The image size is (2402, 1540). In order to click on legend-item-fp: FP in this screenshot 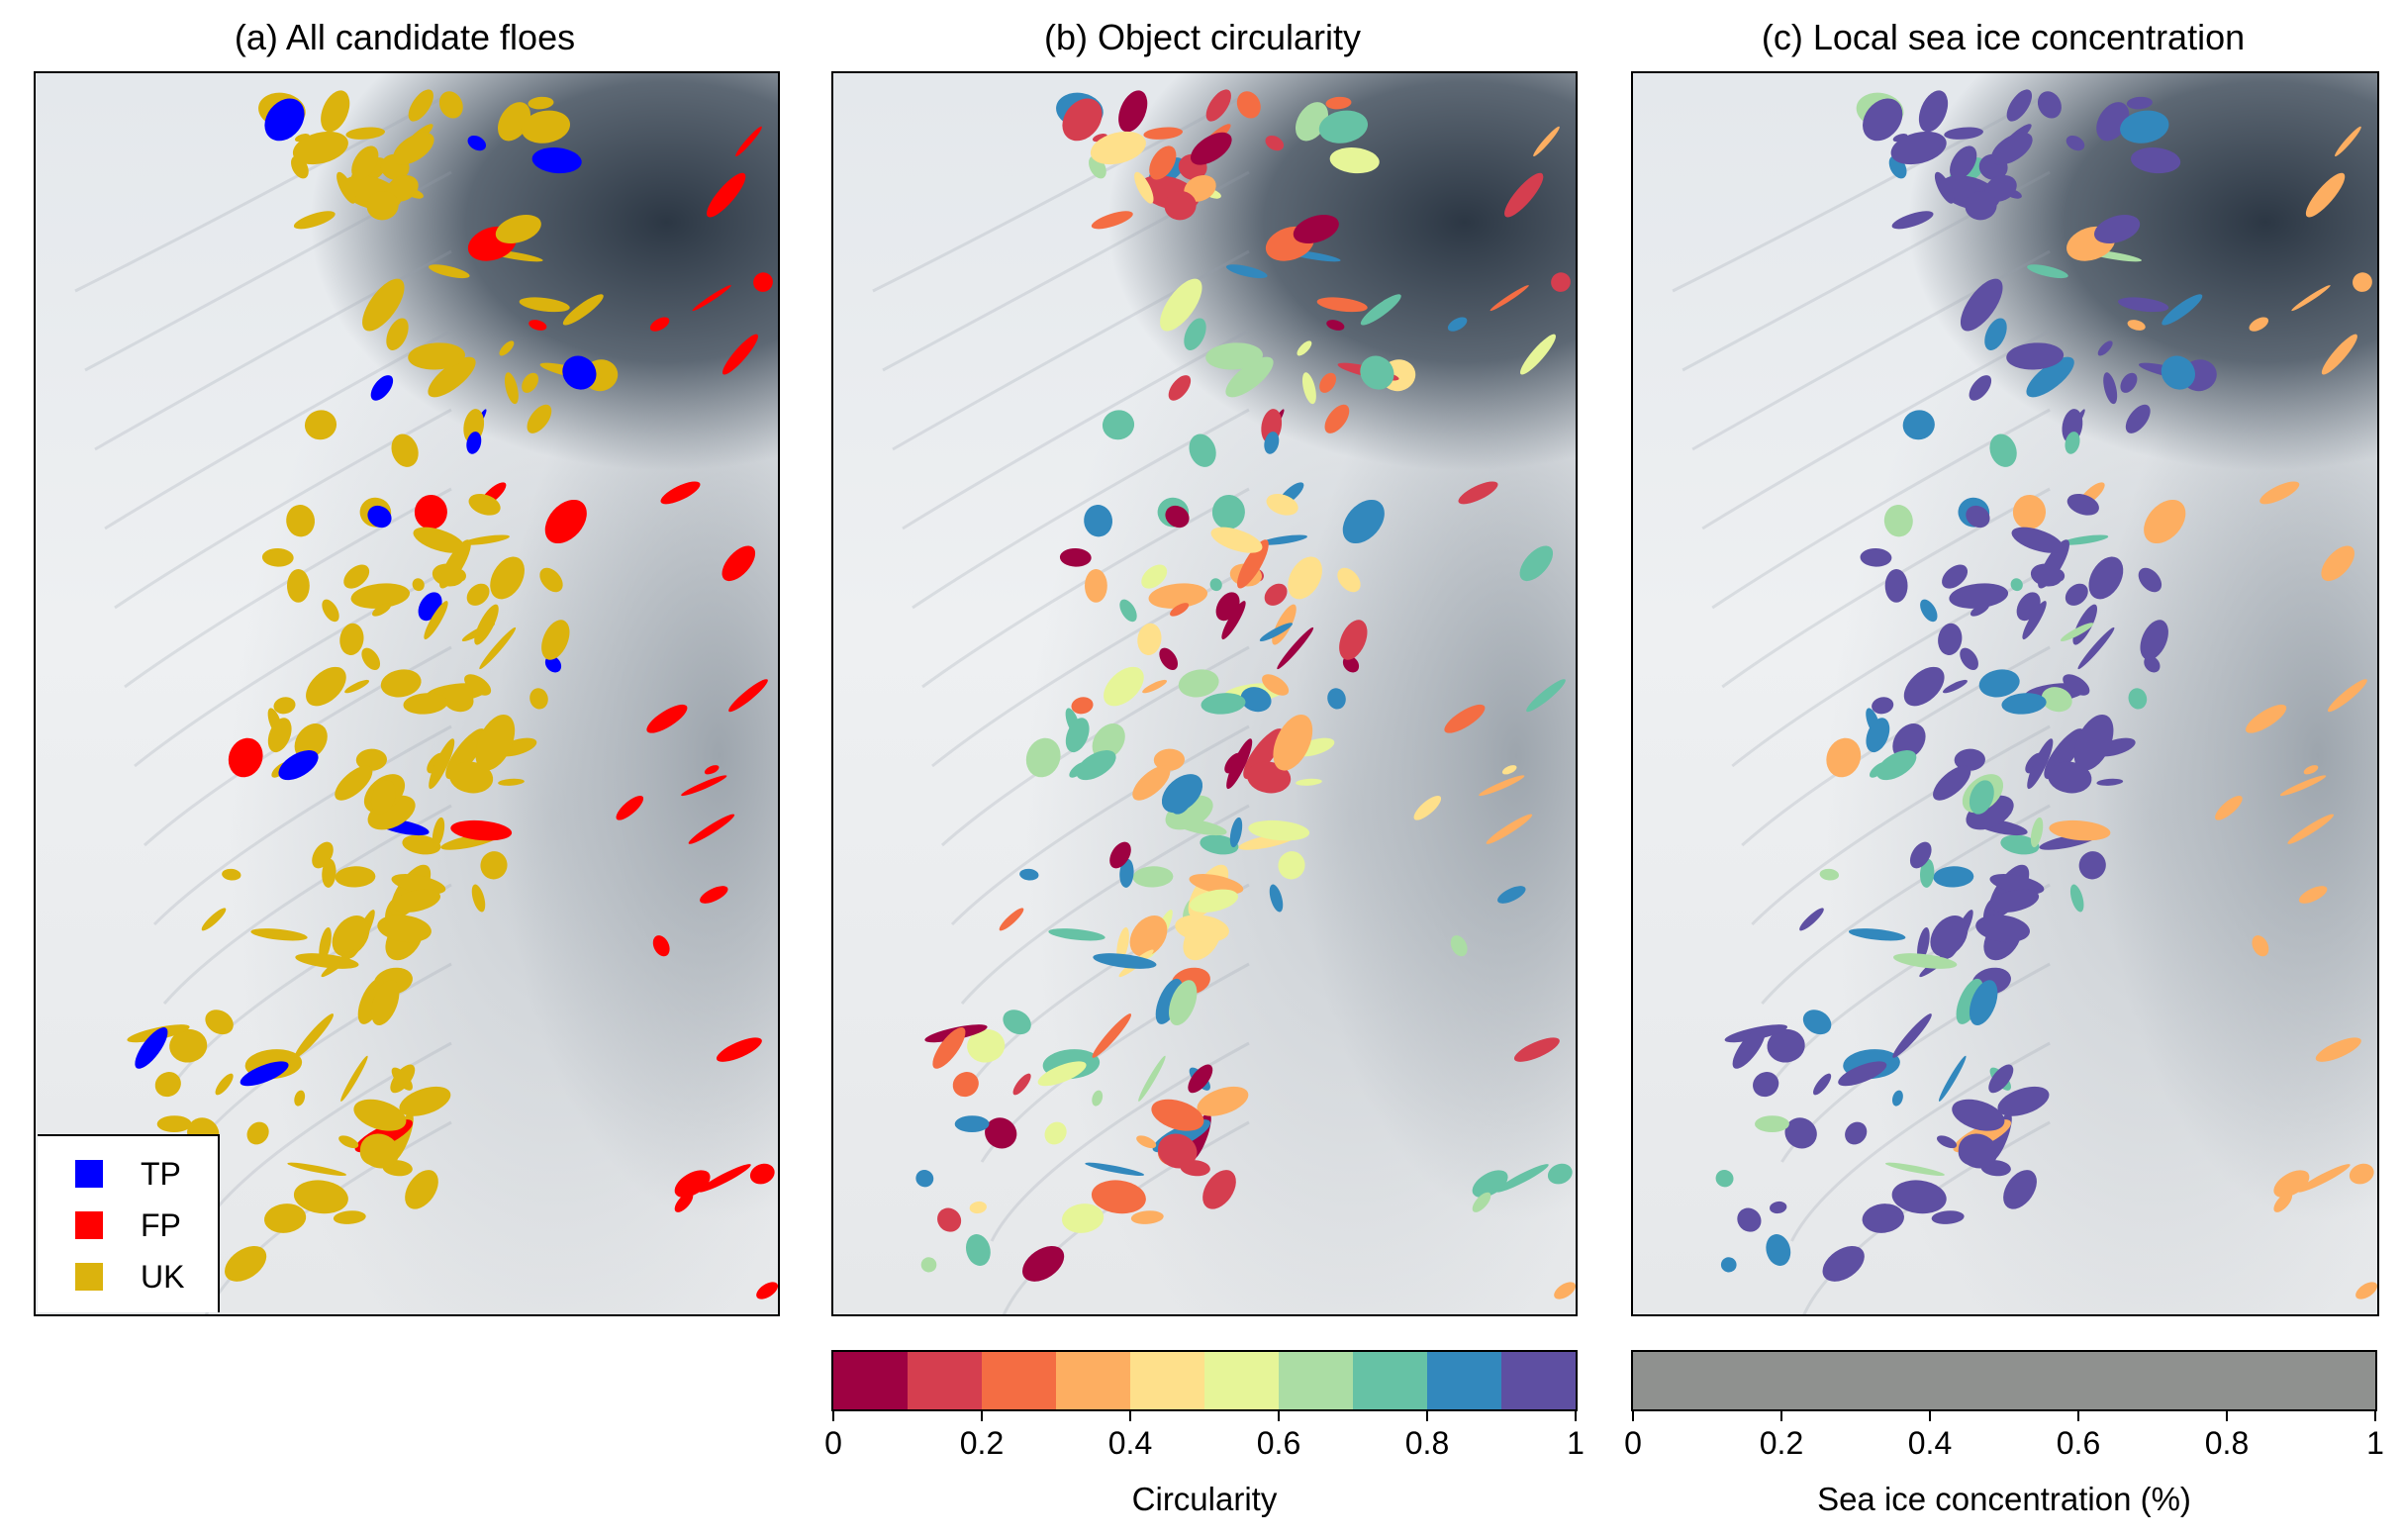, I will do `click(128, 1225)`.